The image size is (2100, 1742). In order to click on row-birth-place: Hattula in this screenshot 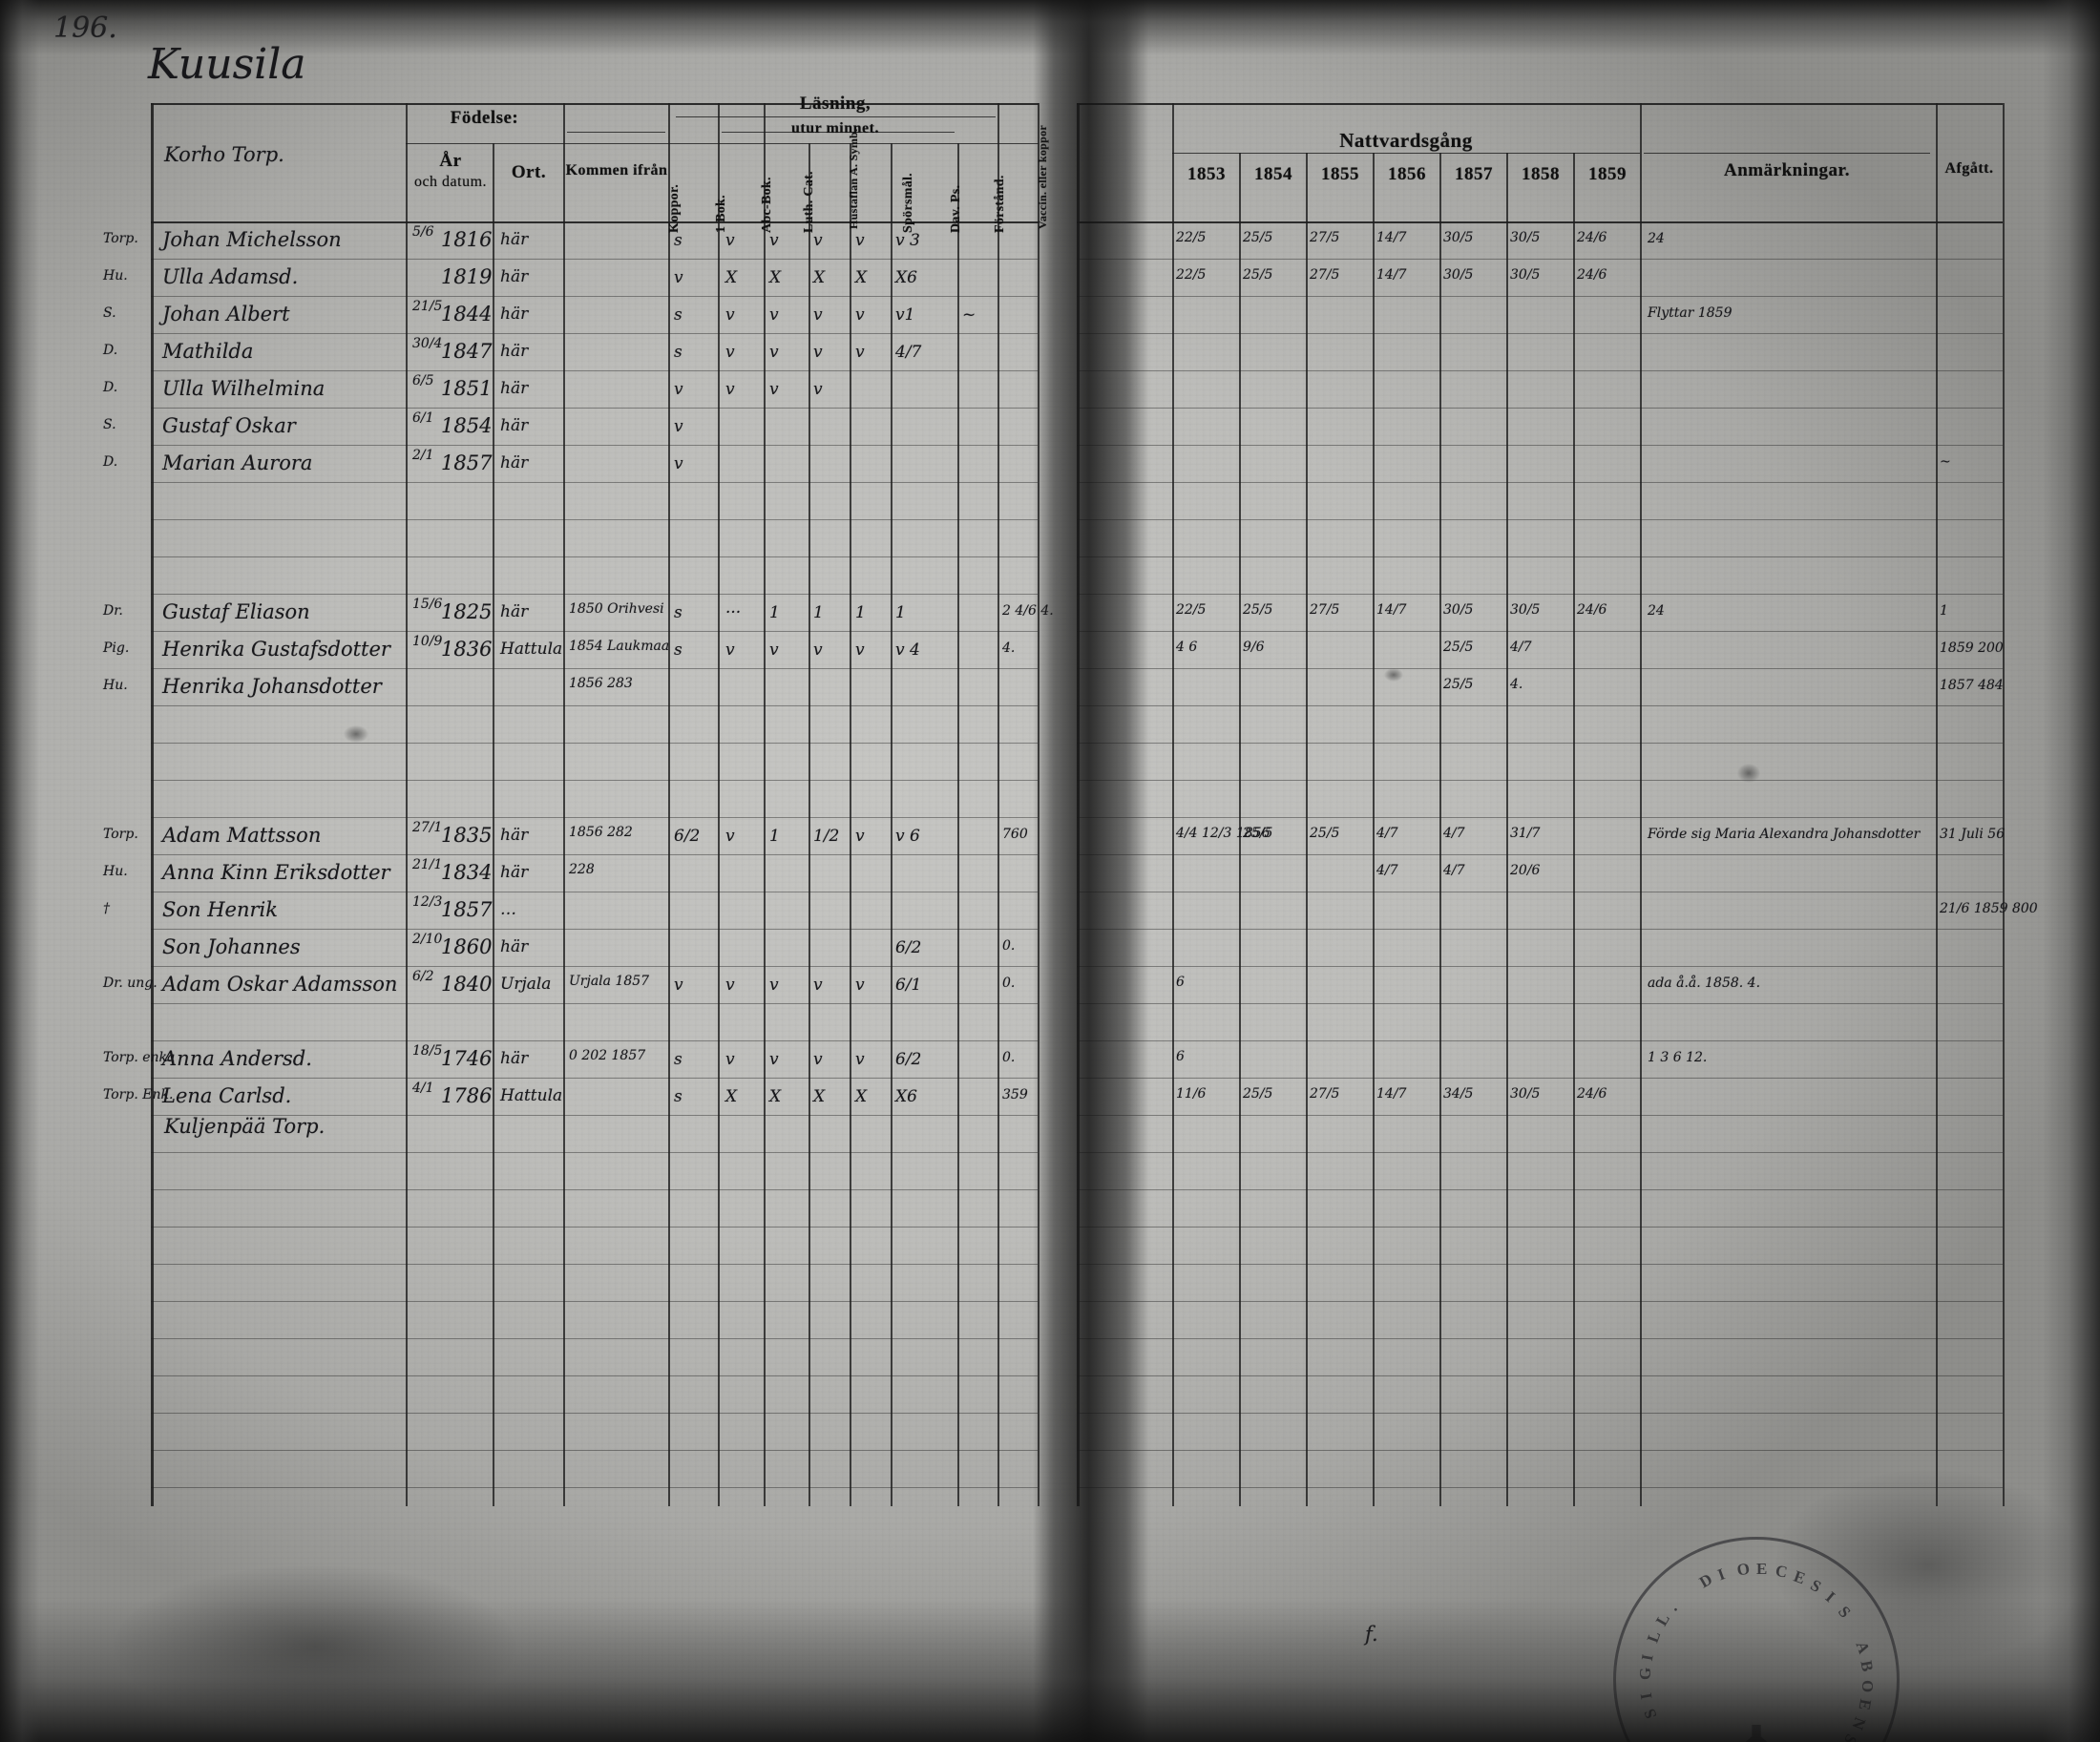, I will do `click(532, 649)`.